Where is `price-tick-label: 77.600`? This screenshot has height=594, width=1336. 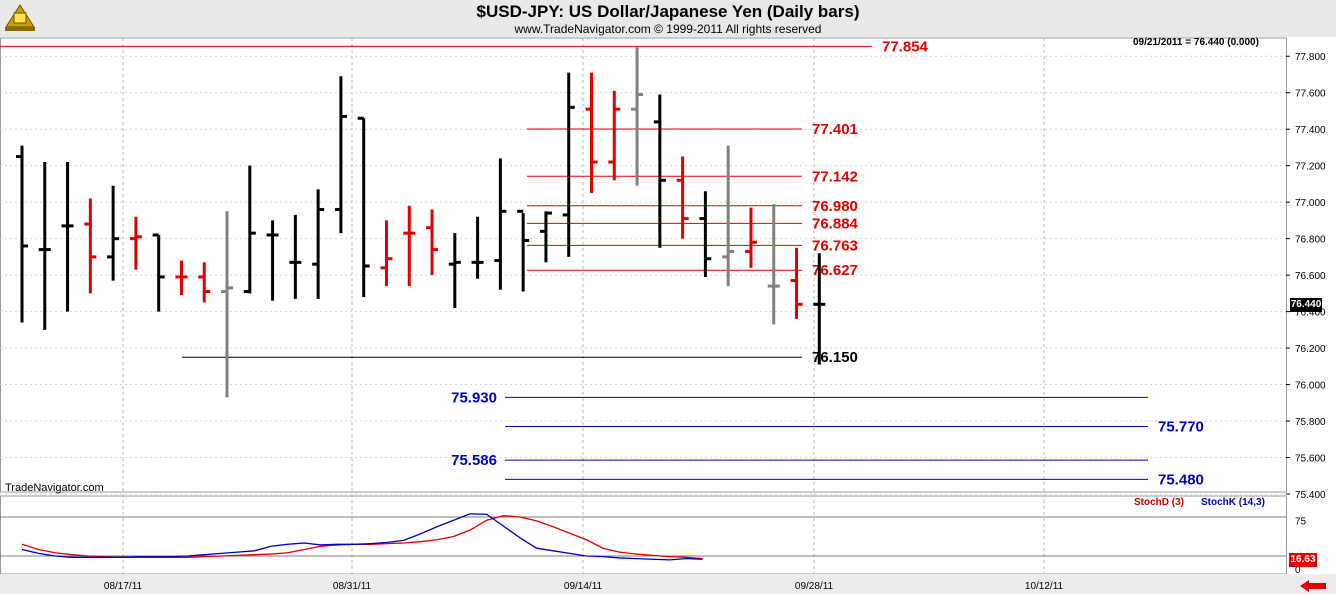 price-tick-label: 77.600 is located at coordinates (1310, 94).